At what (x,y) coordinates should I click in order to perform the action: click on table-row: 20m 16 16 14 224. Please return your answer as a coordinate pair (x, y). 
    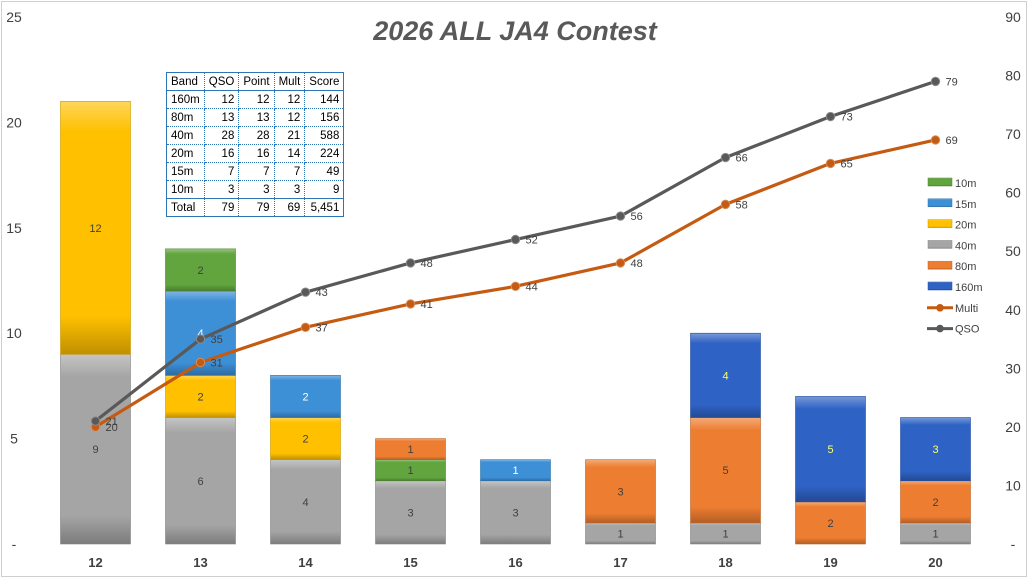
    Looking at the image, I should click on (255, 153).